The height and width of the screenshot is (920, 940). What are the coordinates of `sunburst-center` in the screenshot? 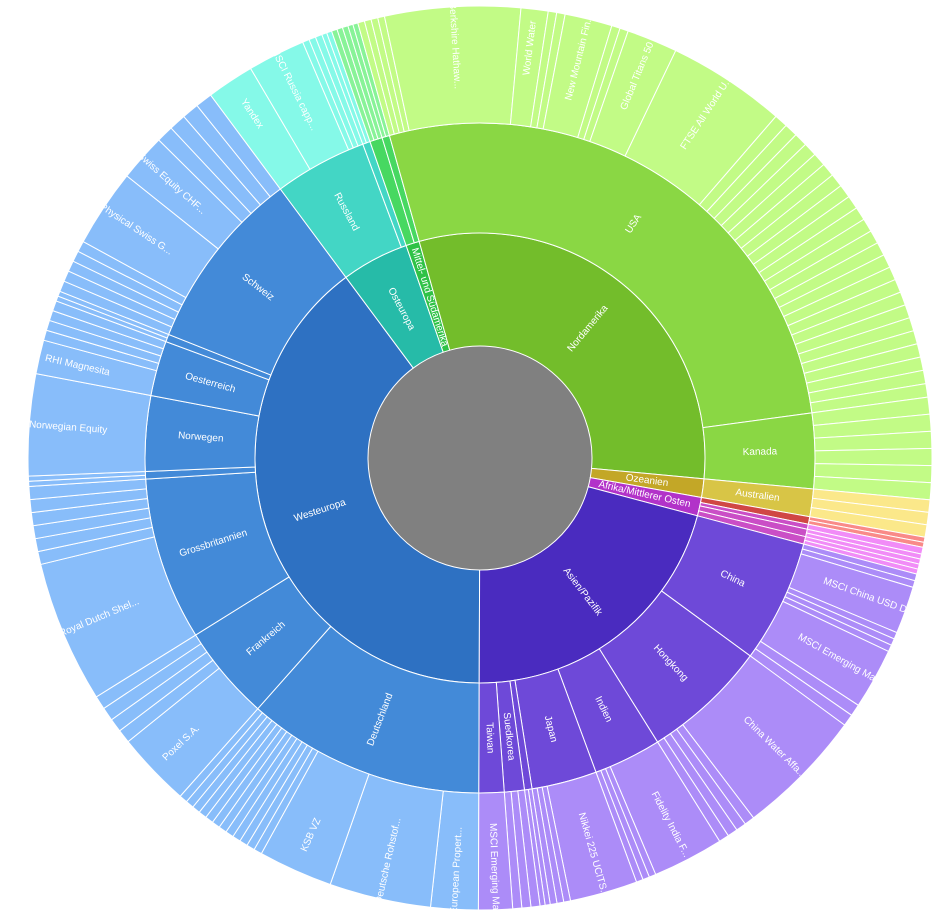 It's located at (480, 458).